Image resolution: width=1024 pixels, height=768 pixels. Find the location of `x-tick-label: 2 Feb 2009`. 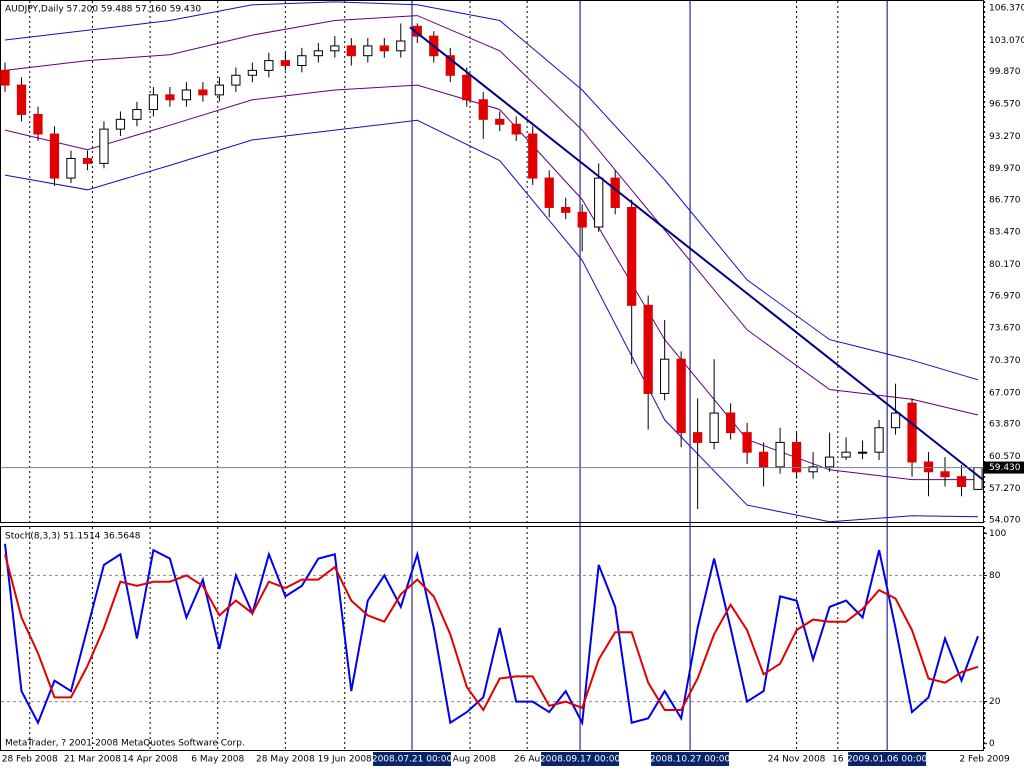

x-tick-label: 2 Feb 2009 is located at coordinates (984, 760).